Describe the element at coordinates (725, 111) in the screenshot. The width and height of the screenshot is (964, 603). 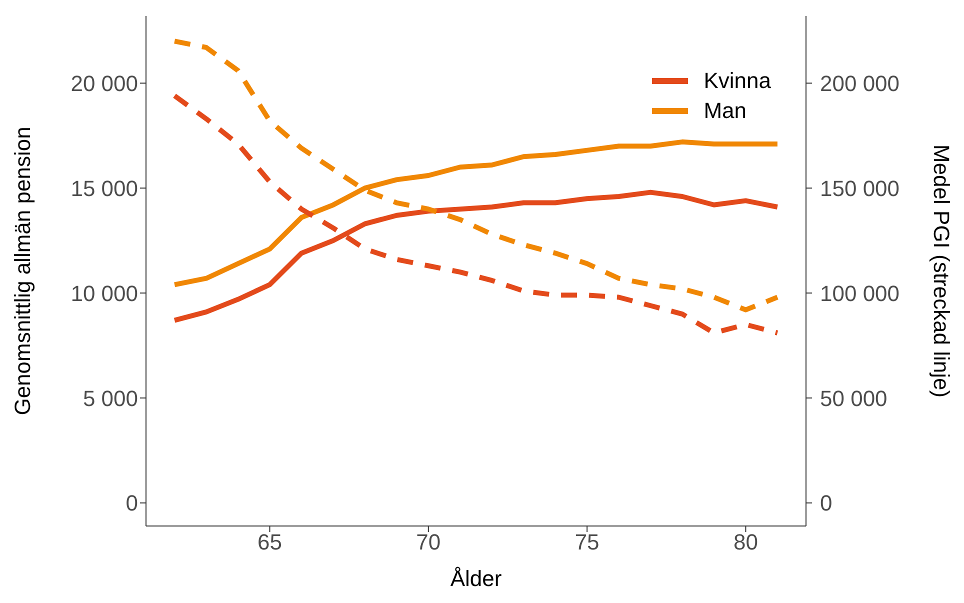
I see `legend-label: Man` at that location.